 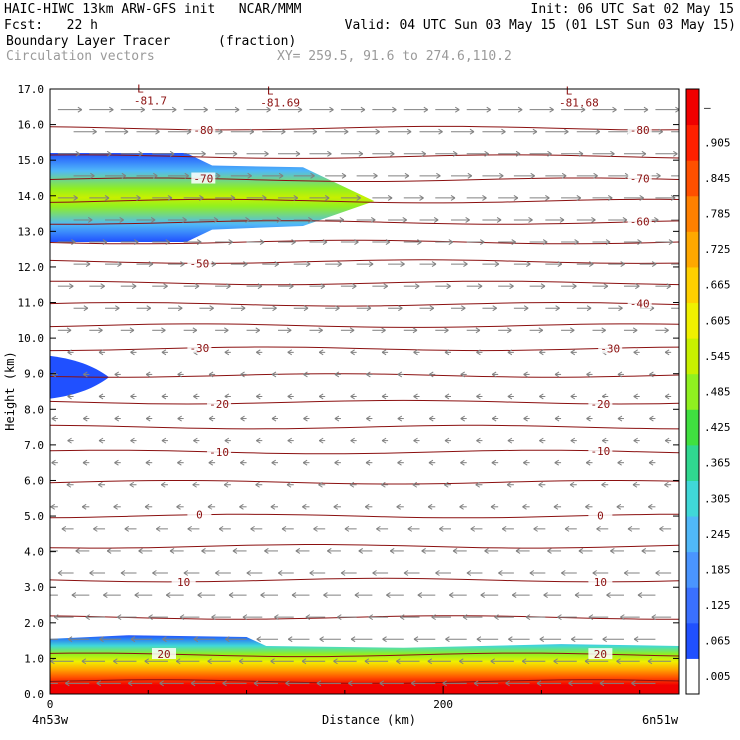 I want to click on contour-label: -40, so click(x=640, y=304).